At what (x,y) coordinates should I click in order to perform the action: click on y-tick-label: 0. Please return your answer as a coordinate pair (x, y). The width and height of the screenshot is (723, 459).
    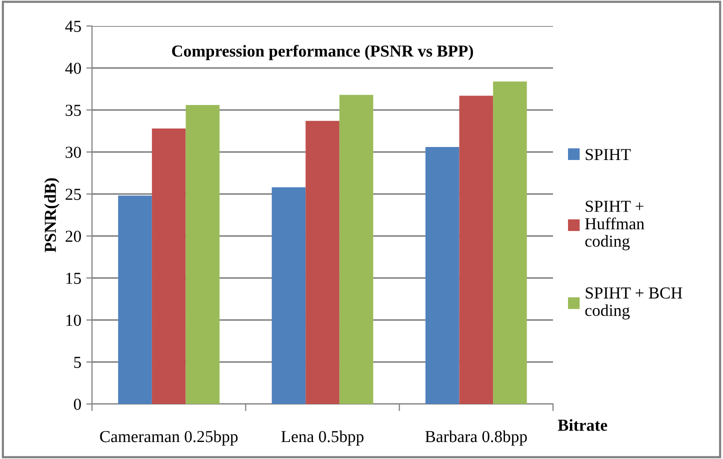
    Looking at the image, I should click on (77, 404).